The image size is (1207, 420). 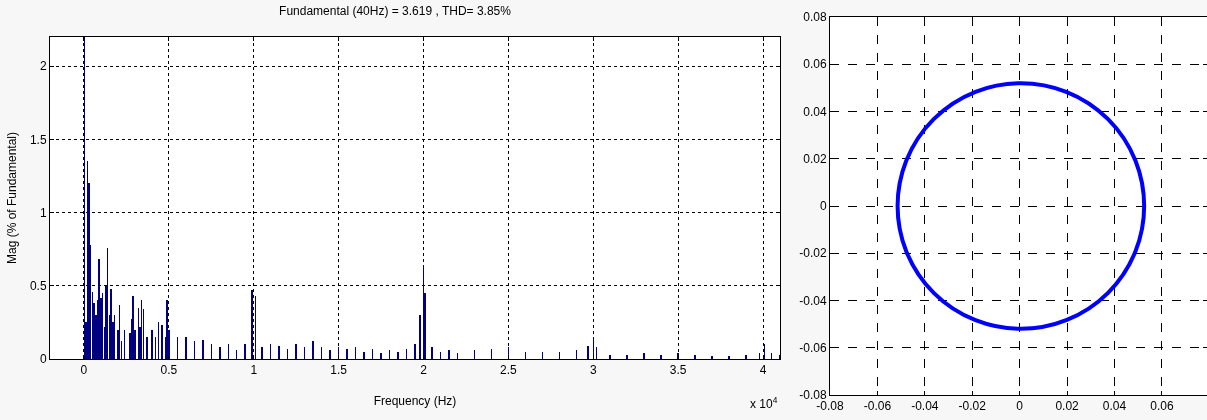 What do you see at coordinates (815, 17) in the screenshot?
I see `y-tick-label: 0.08` at bounding box center [815, 17].